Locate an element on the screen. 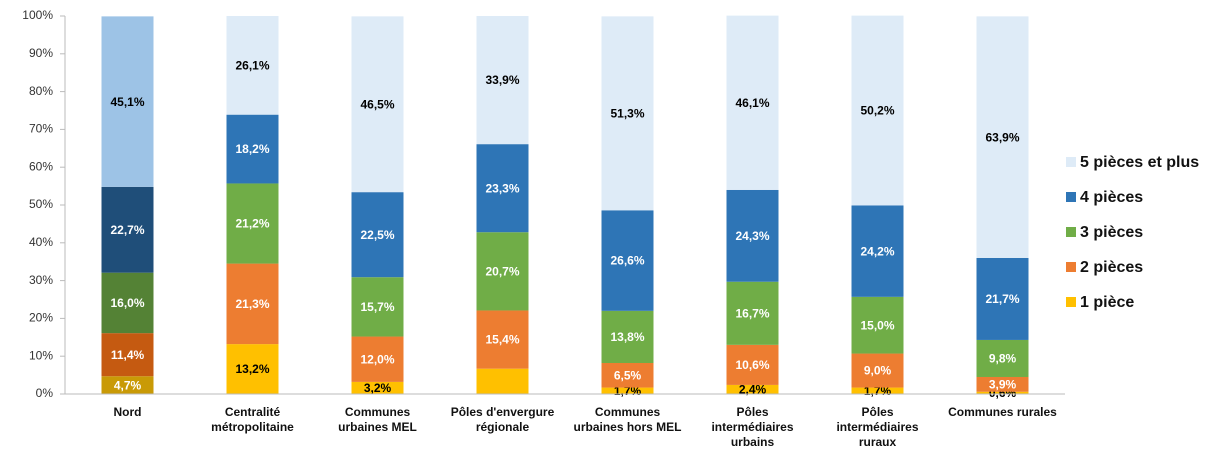 This screenshot has height=462, width=1217. y-tick-label: 40% is located at coordinates (41, 242).